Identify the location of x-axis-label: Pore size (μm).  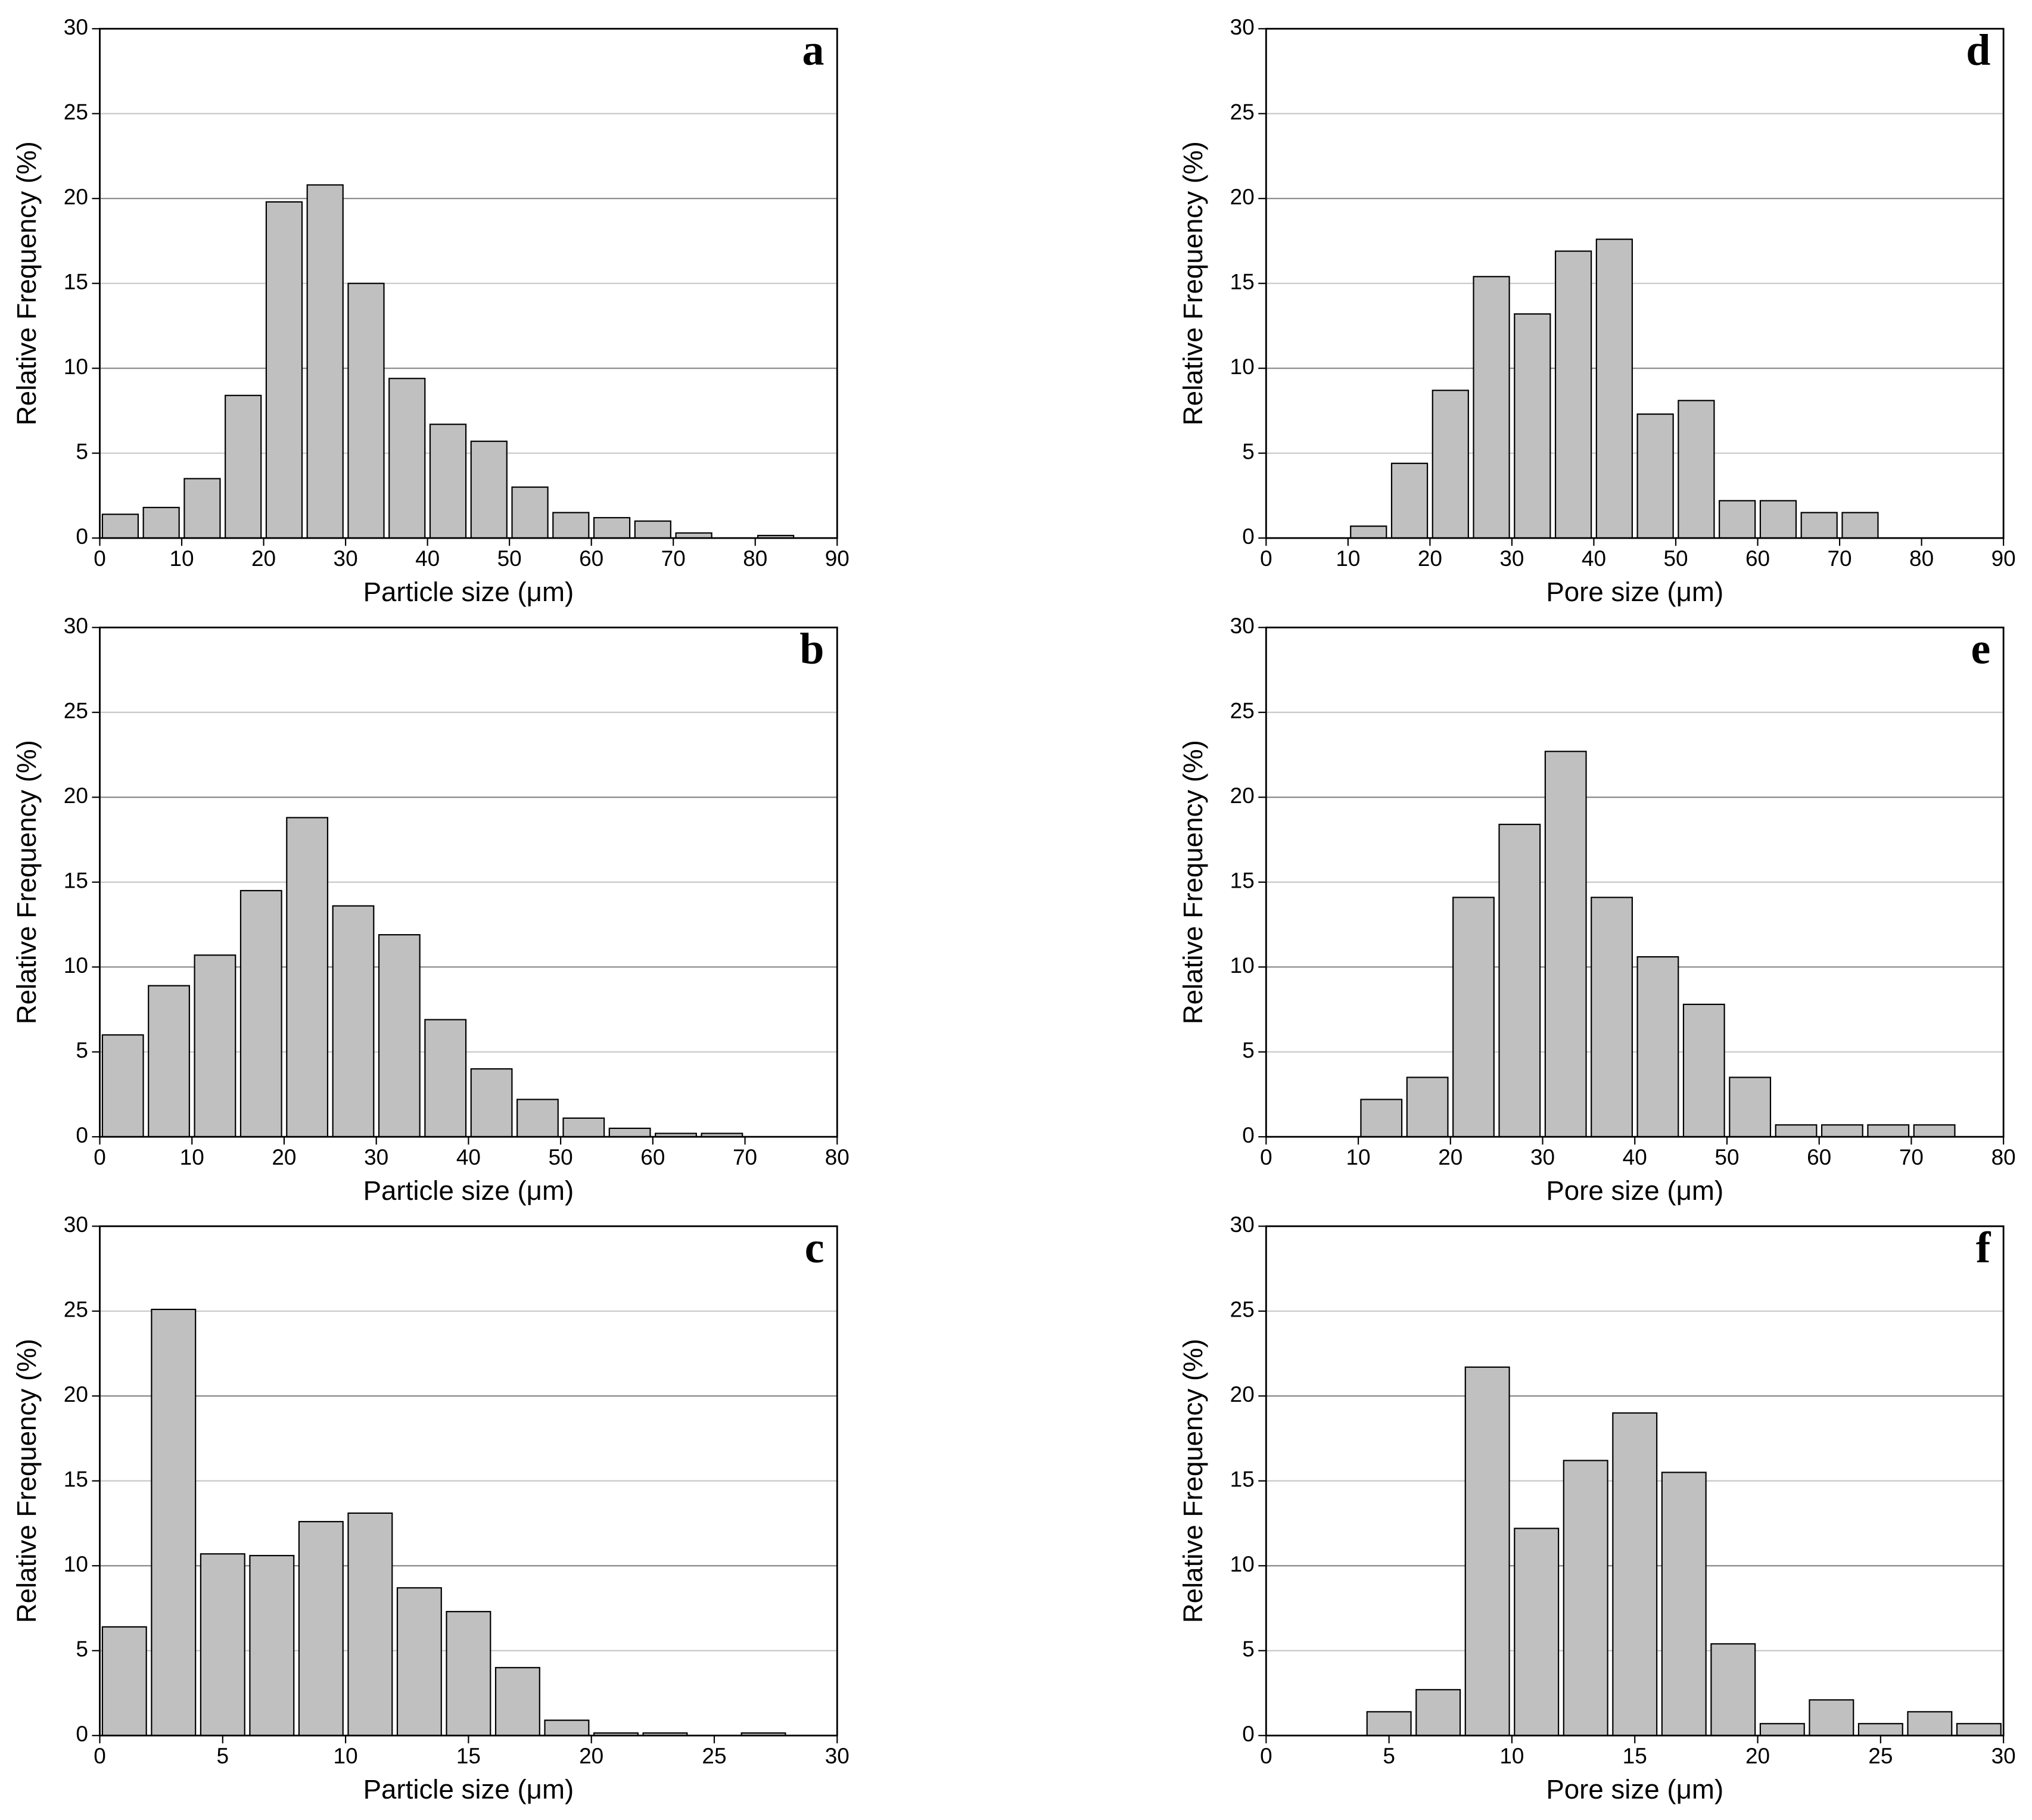
(1634, 1789).